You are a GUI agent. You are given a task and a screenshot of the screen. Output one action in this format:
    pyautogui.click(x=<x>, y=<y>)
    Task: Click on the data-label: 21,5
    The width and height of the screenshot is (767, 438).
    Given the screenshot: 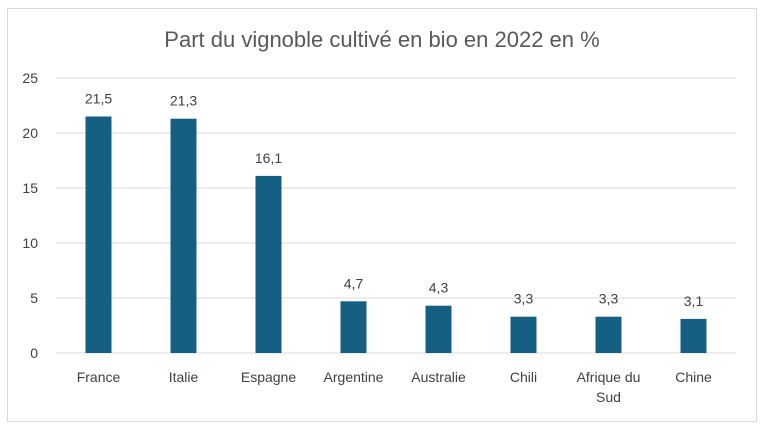 What is the action you would take?
    pyautogui.click(x=98, y=99)
    